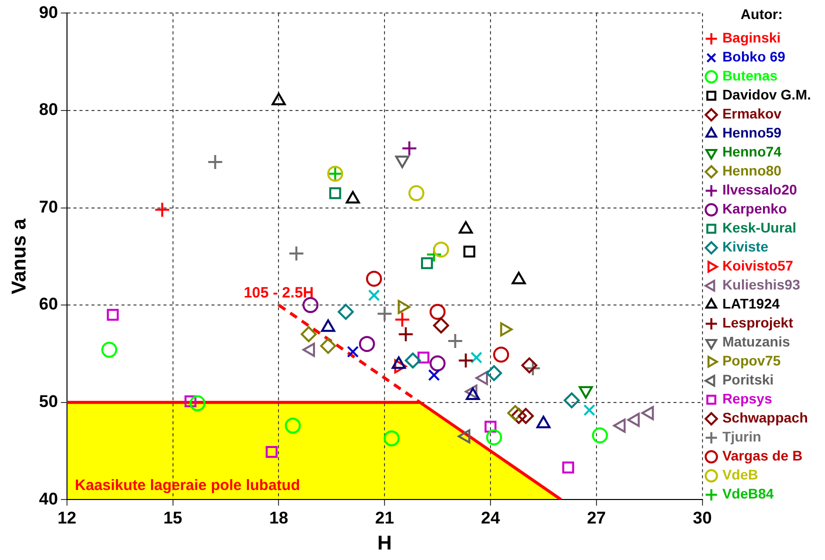 This screenshot has height=560, width=825. I want to click on annotation: Kaasikute lageraie pole lubatud, so click(187, 485).